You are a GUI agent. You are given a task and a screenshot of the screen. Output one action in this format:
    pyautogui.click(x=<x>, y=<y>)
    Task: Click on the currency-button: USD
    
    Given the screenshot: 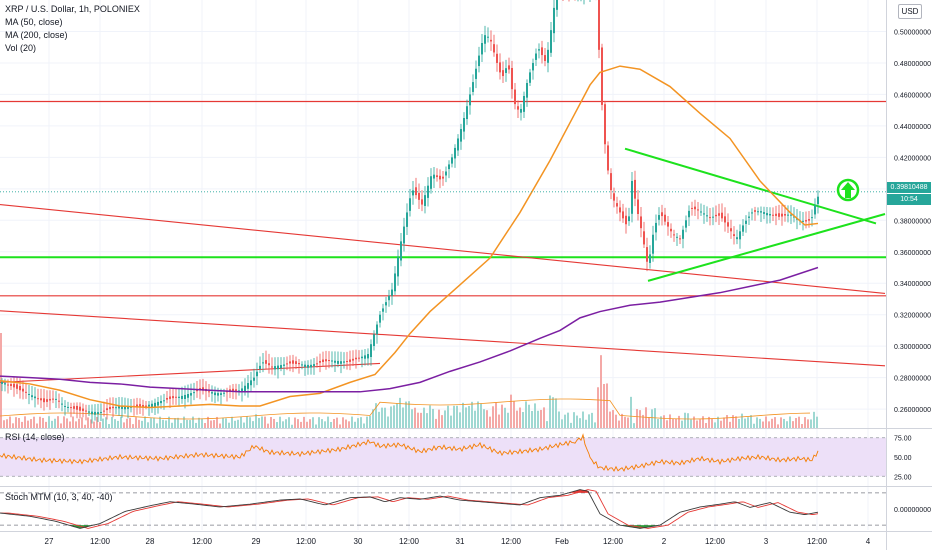 What is the action you would take?
    pyautogui.click(x=910, y=11)
    